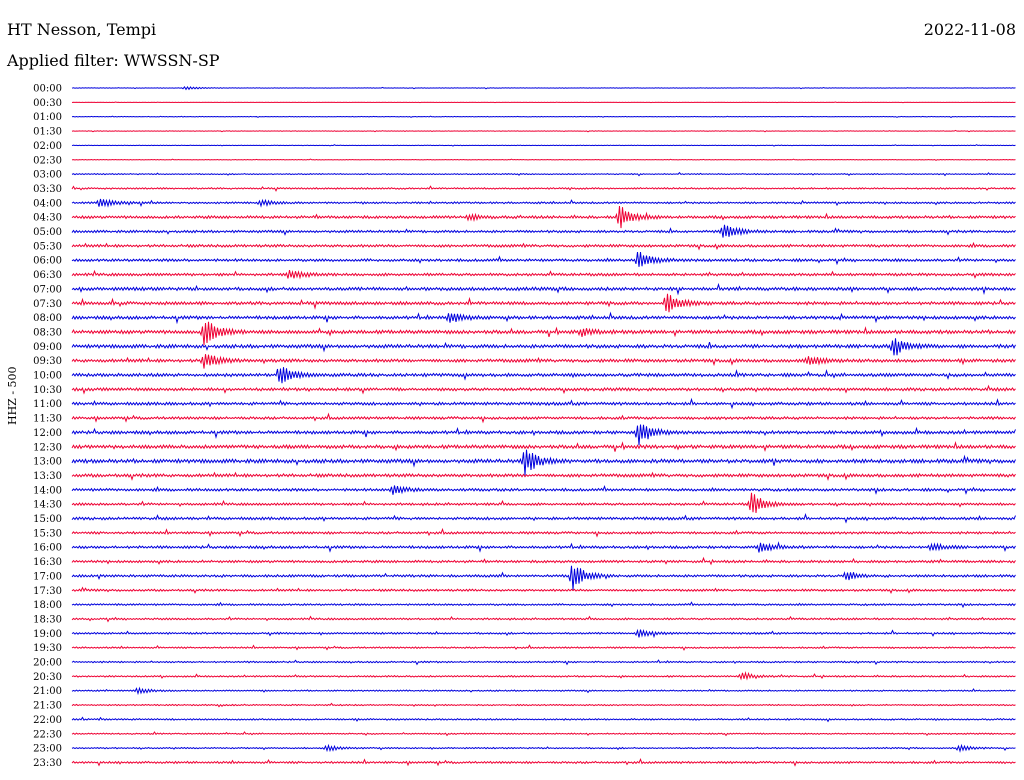 This screenshot has height=780, width=1024. I want to click on time-label: 19:30, so click(47, 648).